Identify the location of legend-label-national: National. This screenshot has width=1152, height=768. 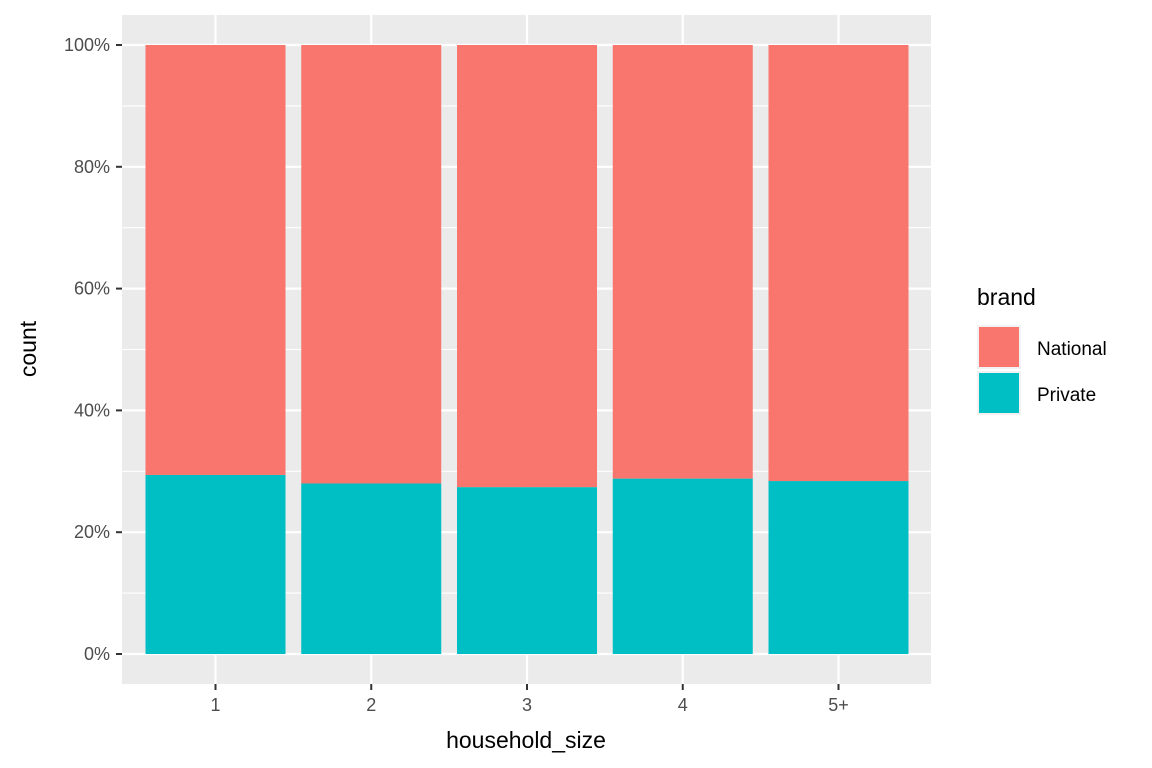
(1072, 349).